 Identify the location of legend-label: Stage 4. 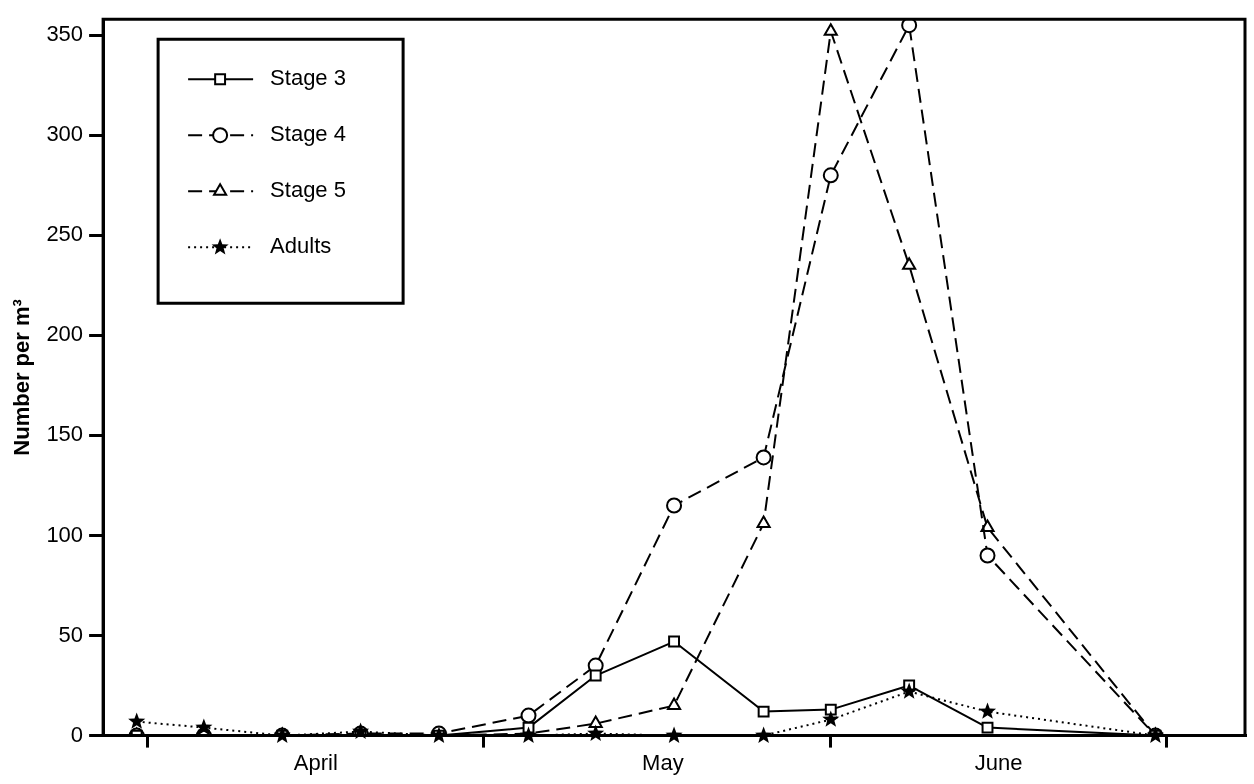
(308, 134).